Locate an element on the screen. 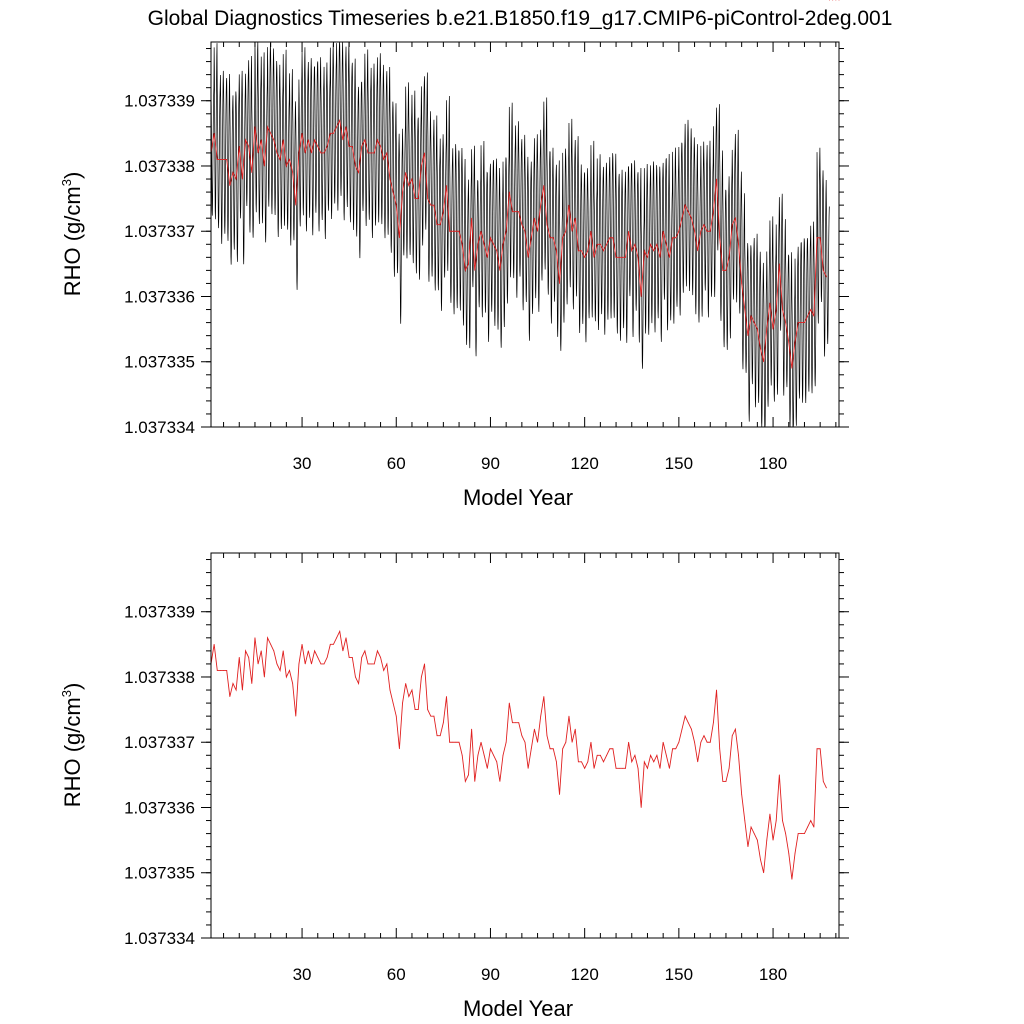 The image size is (1024, 1024). x-tick-label: 30 is located at coordinates (302, 463).